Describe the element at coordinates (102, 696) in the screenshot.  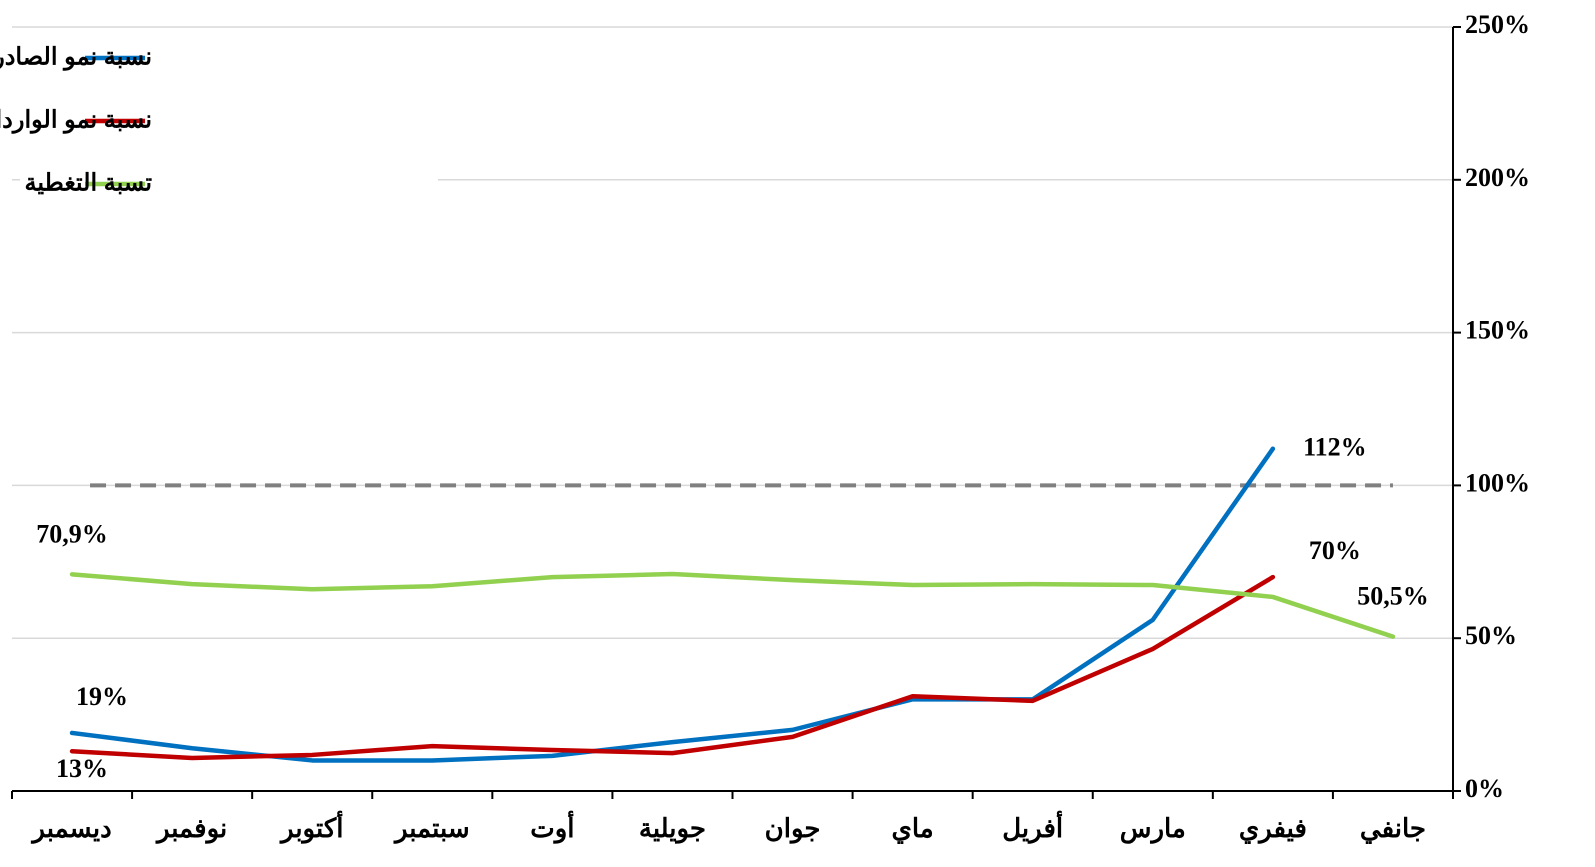
I see `data-label: 19%` at that location.